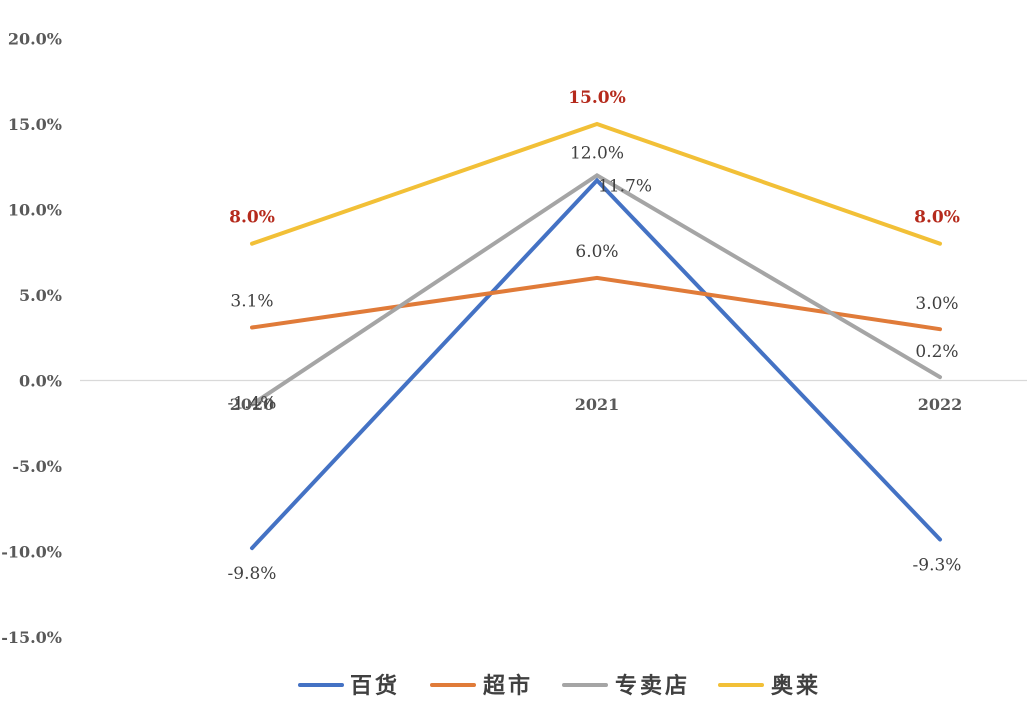 This screenshot has width=1027, height=707. I want to click on data-label: 12.0%, so click(597, 153).